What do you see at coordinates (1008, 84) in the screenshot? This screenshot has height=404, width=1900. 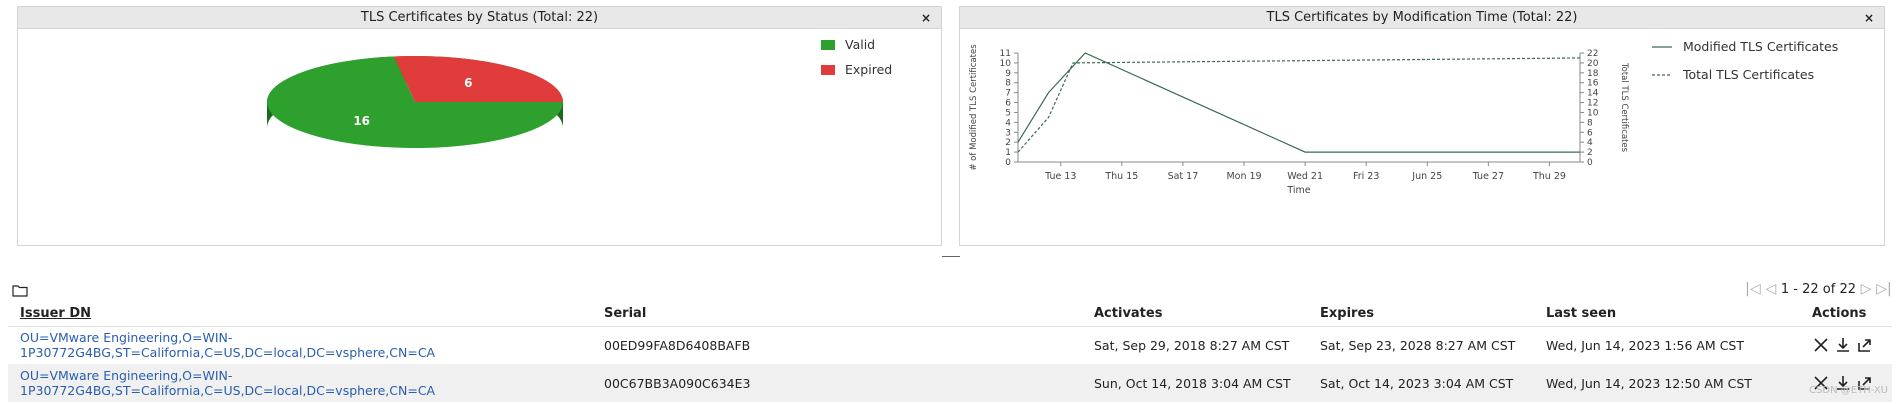 I see `y-tick-label: 8` at bounding box center [1008, 84].